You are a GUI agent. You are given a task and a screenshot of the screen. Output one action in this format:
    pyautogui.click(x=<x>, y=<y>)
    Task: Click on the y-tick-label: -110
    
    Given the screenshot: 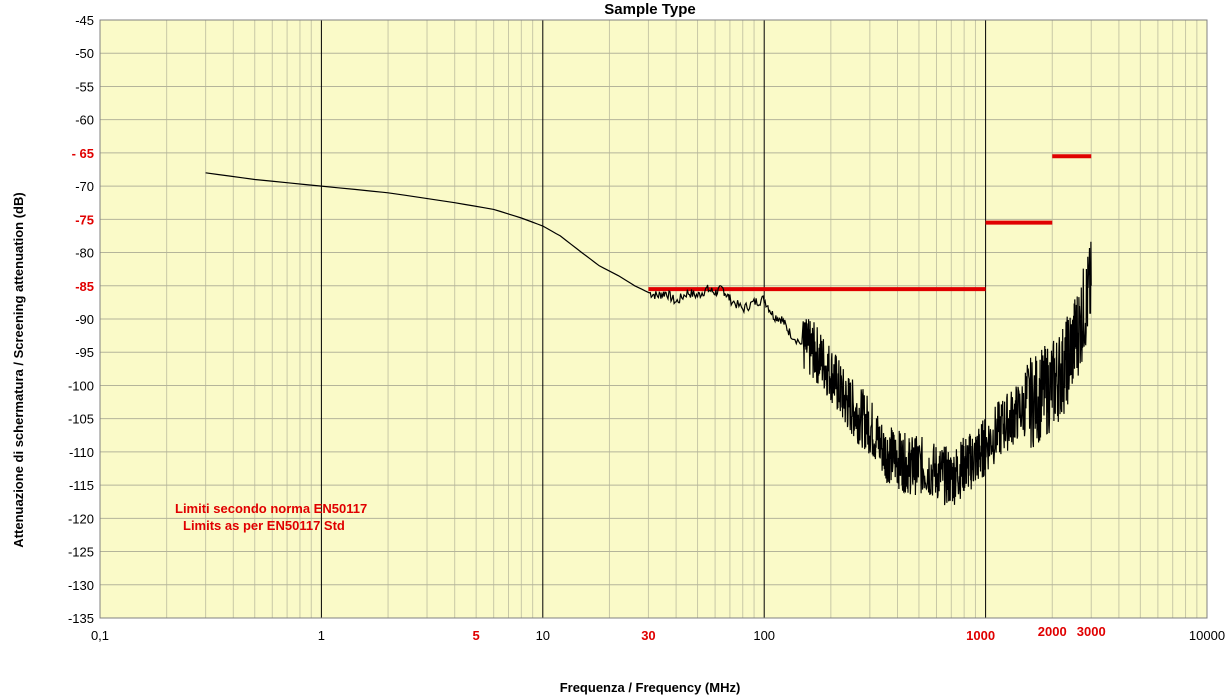 What is the action you would take?
    pyautogui.click(x=81, y=452)
    